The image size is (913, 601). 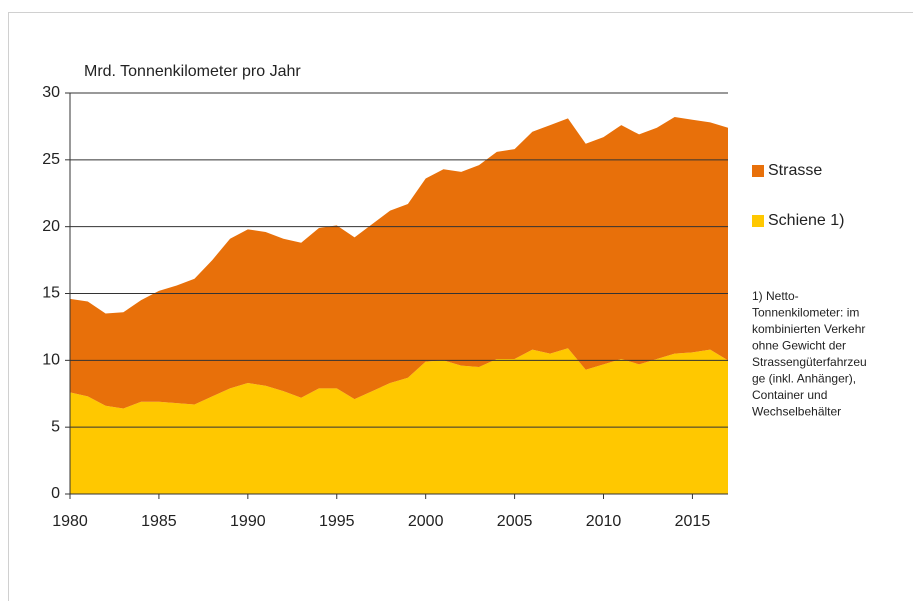 I want to click on y-tick-label: 15, so click(x=51, y=293).